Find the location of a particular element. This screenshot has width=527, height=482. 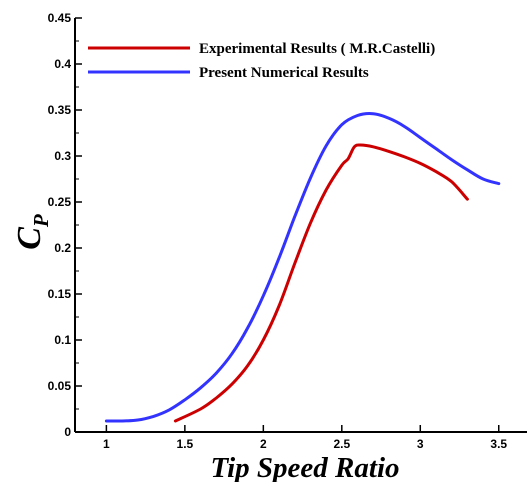

y-tick-label: 0.05 is located at coordinates (60, 386).